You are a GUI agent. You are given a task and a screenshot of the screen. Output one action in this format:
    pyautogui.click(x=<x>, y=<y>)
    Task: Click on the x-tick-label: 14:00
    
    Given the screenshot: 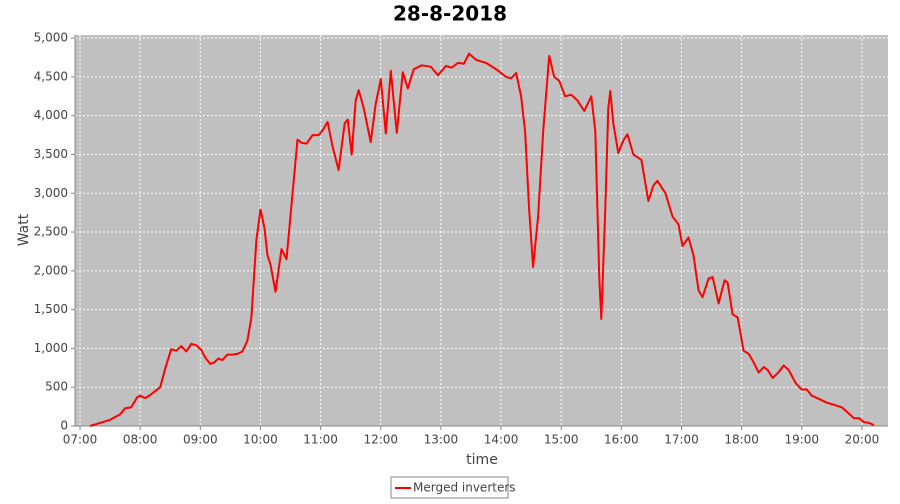 What is the action you would take?
    pyautogui.click(x=501, y=440)
    